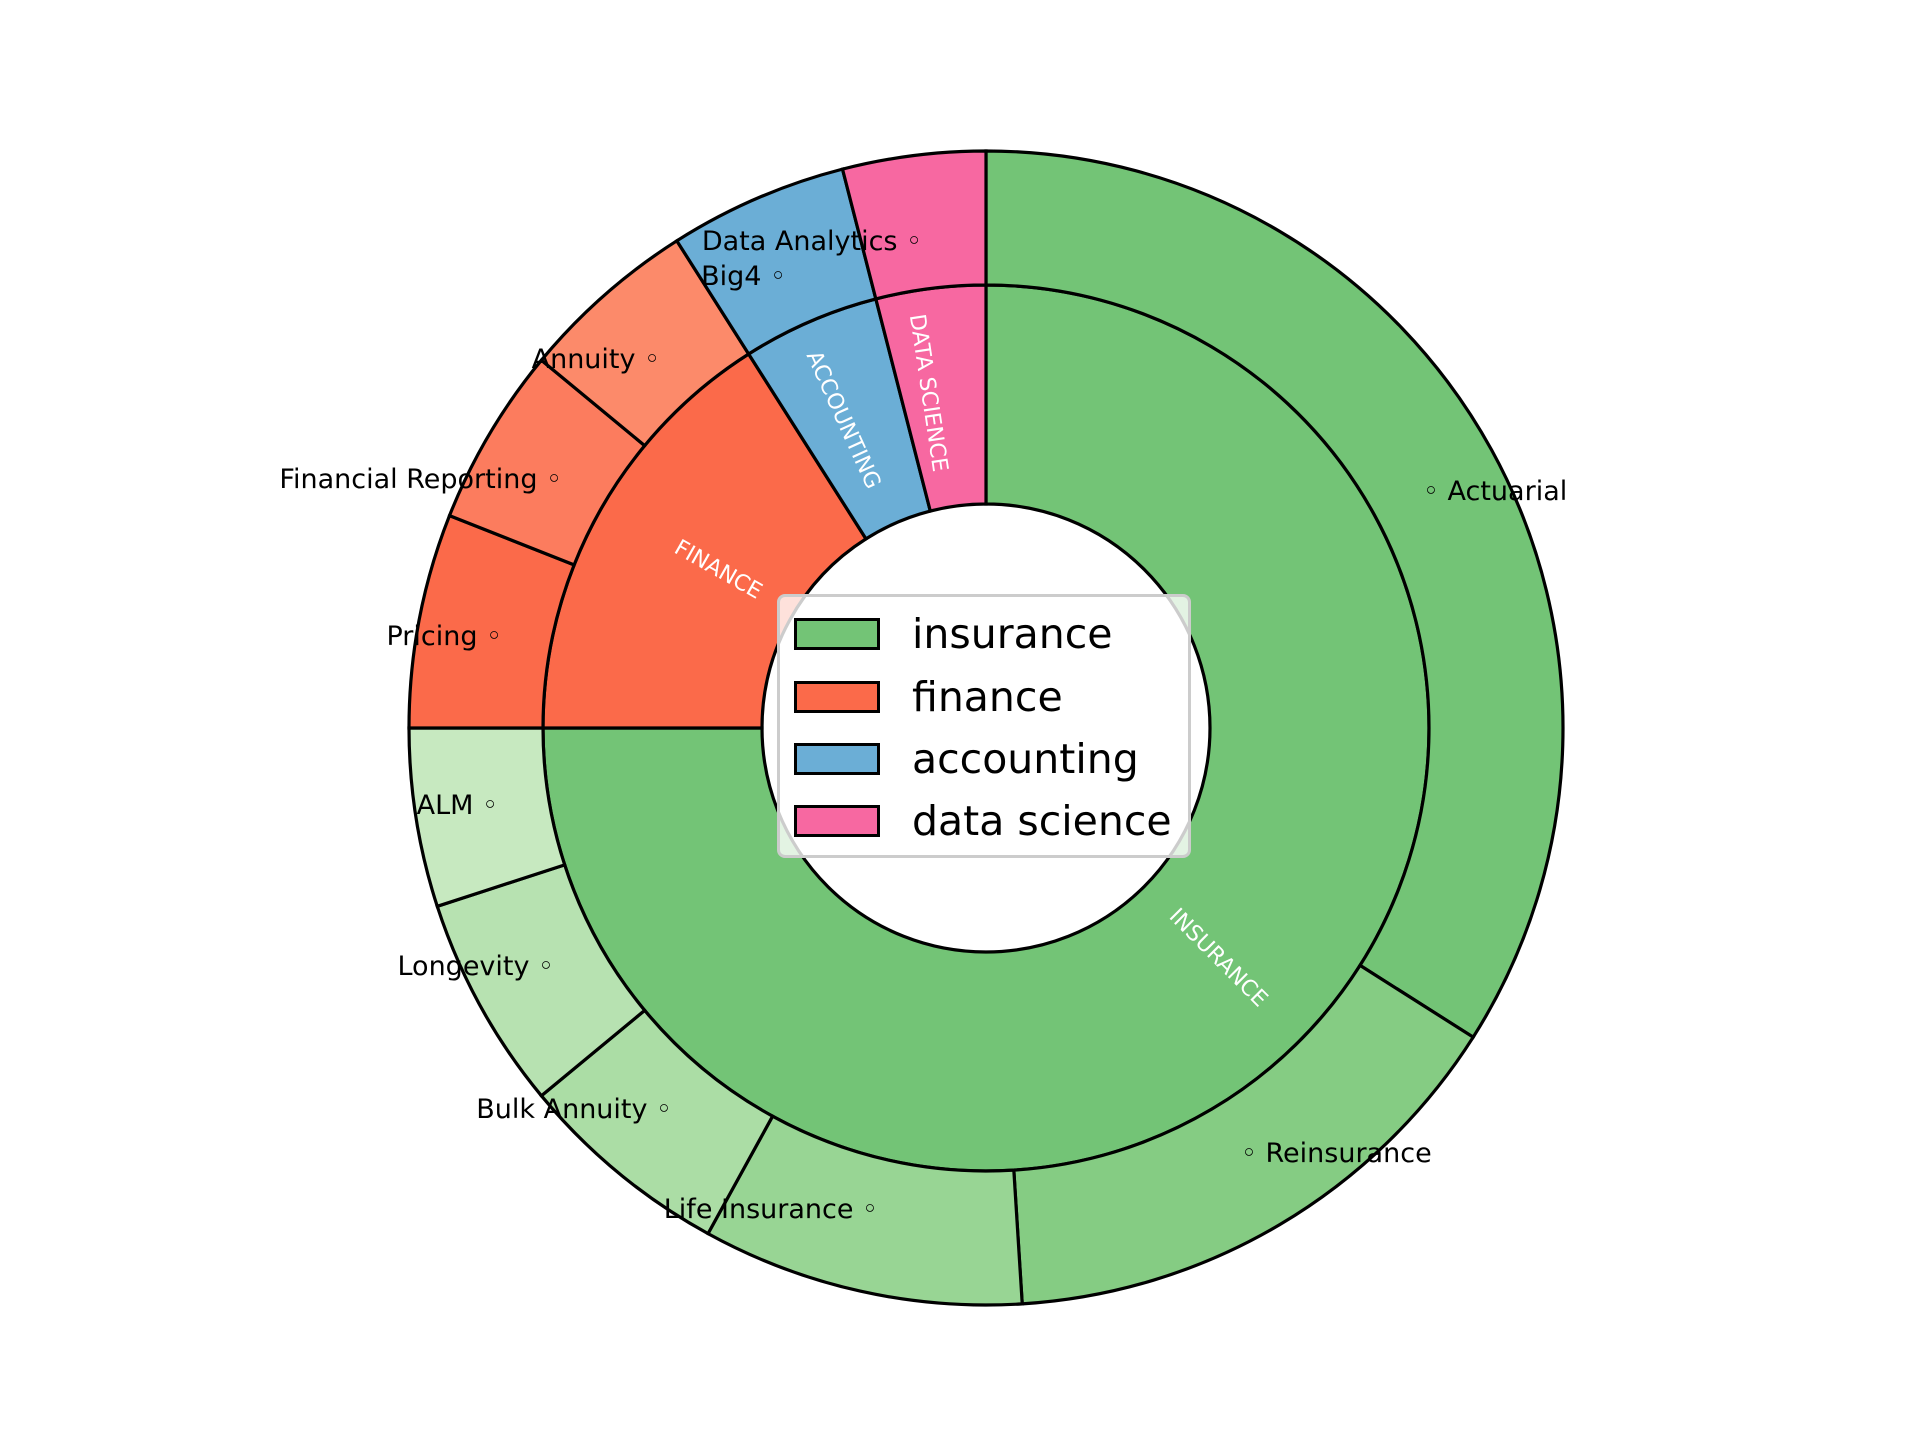 This screenshot has height=1440, width=1920. What do you see at coordinates (743, 276) in the screenshot?
I see `outer-label-big4-: Big4 ◦` at bounding box center [743, 276].